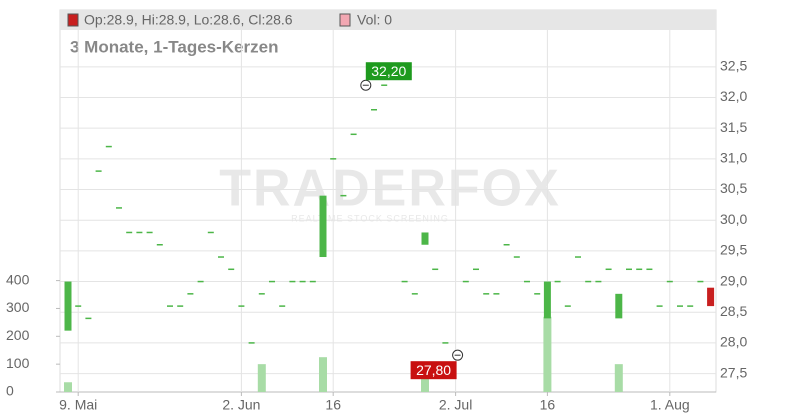 This screenshot has height=420, width=800. I want to click on annotation-label: 32,20, so click(388, 71).